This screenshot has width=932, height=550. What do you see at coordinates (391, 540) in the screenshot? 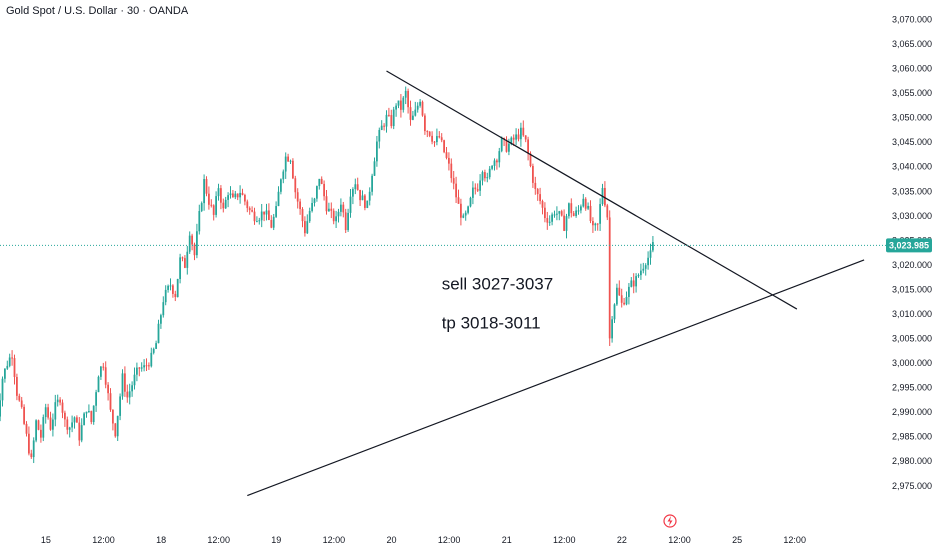
I see `time-tick-label: 20` at bounding box center [391, 540].